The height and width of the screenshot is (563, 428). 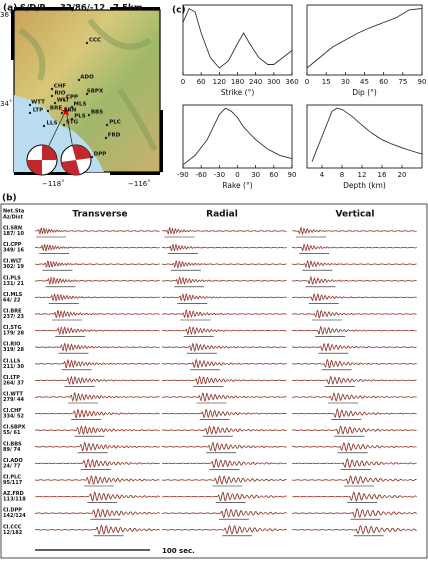 What do you see at coordinates (13, 417) in the screenshot?
I see `station-azdist: 334/ 52` at bounding box center [13, 417].